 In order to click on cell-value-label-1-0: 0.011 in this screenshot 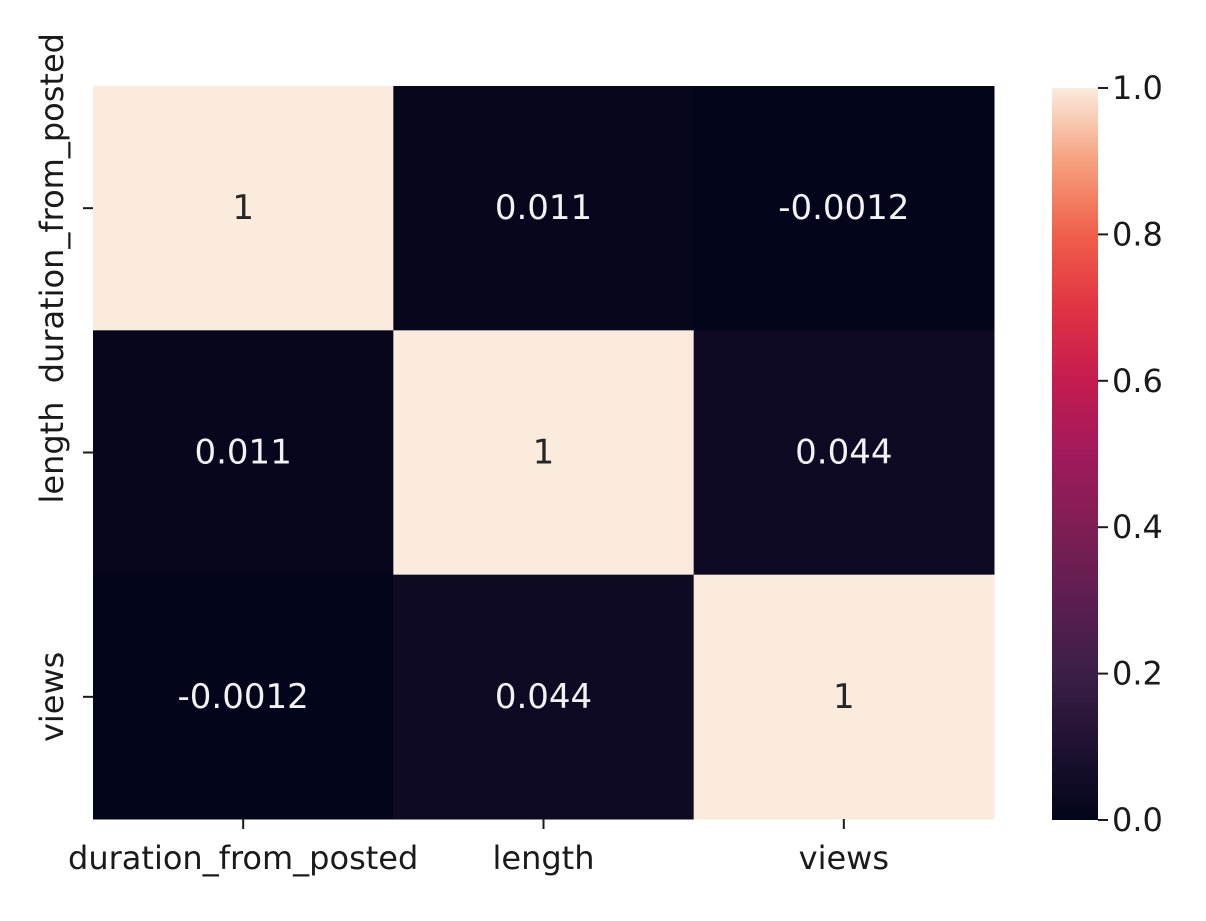, I will do `click(242, 453)`.